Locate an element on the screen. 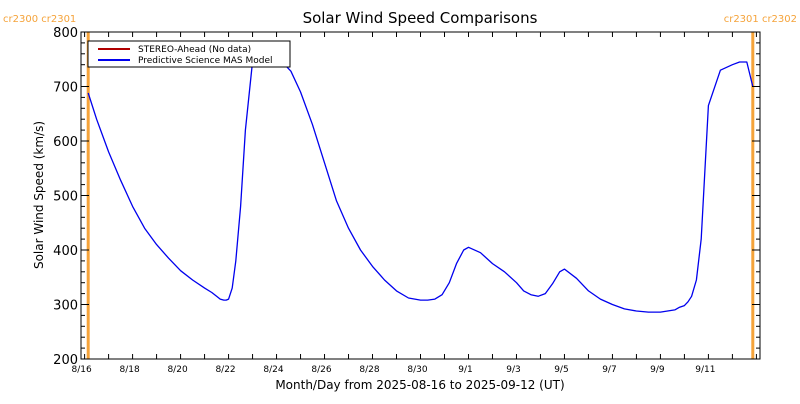 The image size is (800, 404). carrington-marker-label: cr2301 cr2302 is located at coordinates (760, 19).